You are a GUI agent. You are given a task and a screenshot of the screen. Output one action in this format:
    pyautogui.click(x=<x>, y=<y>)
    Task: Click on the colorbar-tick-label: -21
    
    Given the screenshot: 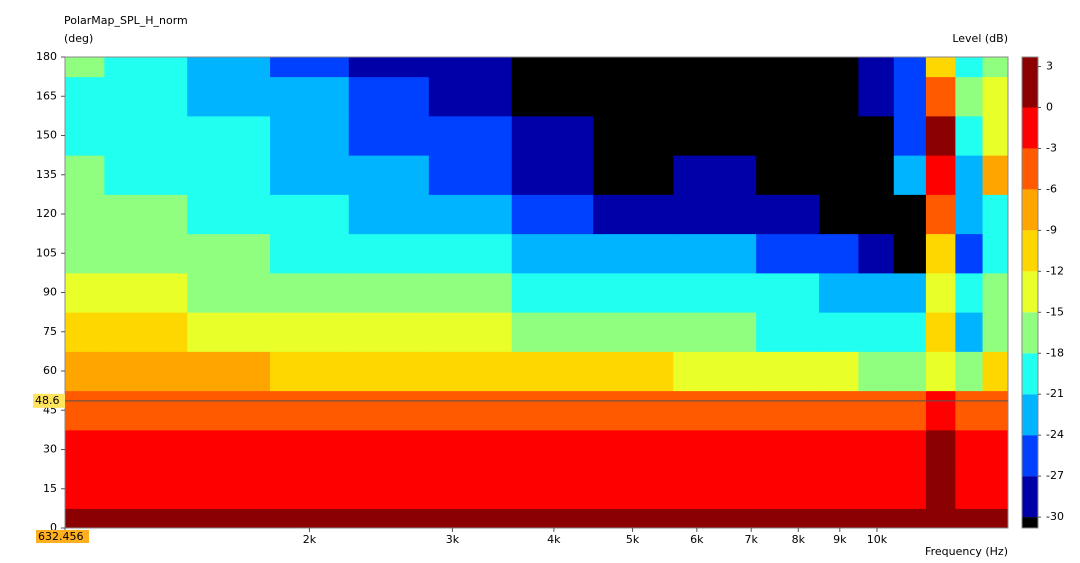 What is the action you would take?
    pyautogui.click(x=1055, y=393)
    